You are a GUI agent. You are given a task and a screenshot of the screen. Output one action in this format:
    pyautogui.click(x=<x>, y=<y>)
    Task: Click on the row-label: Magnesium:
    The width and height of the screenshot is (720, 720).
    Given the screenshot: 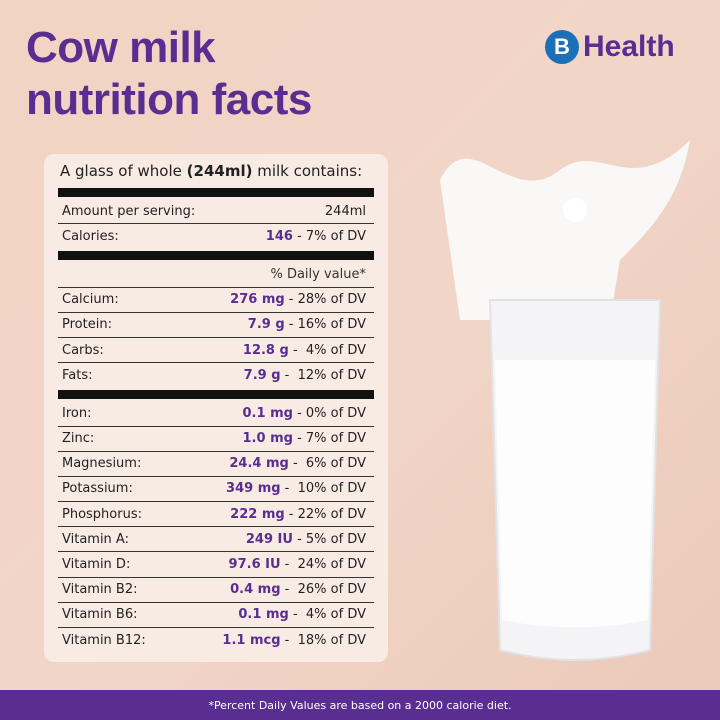 What is the action you would take?
    pyautogui.click(x=102, y=464)
    